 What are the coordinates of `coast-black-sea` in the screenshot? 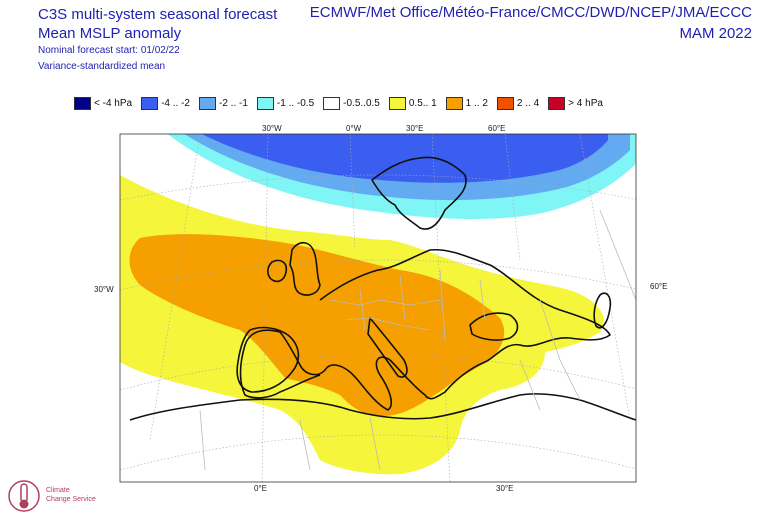 It's located at (494, 326).